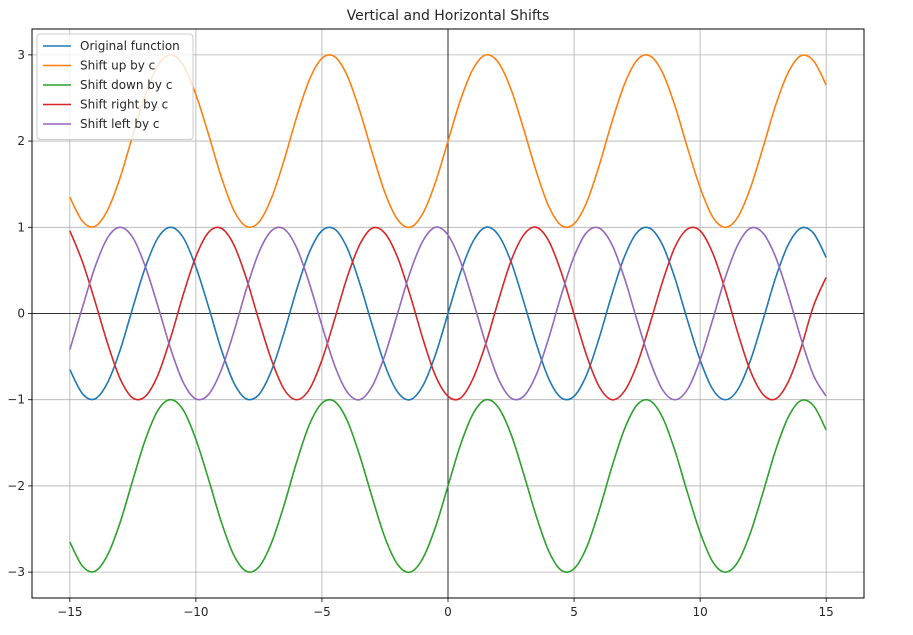 Image resolution: width=913 pixels, height=635 pixels. What do you see at coordinates (448, 612) in the screenshot?
I see `x-tick-label-3: 0` at bounding box center [448, 612].